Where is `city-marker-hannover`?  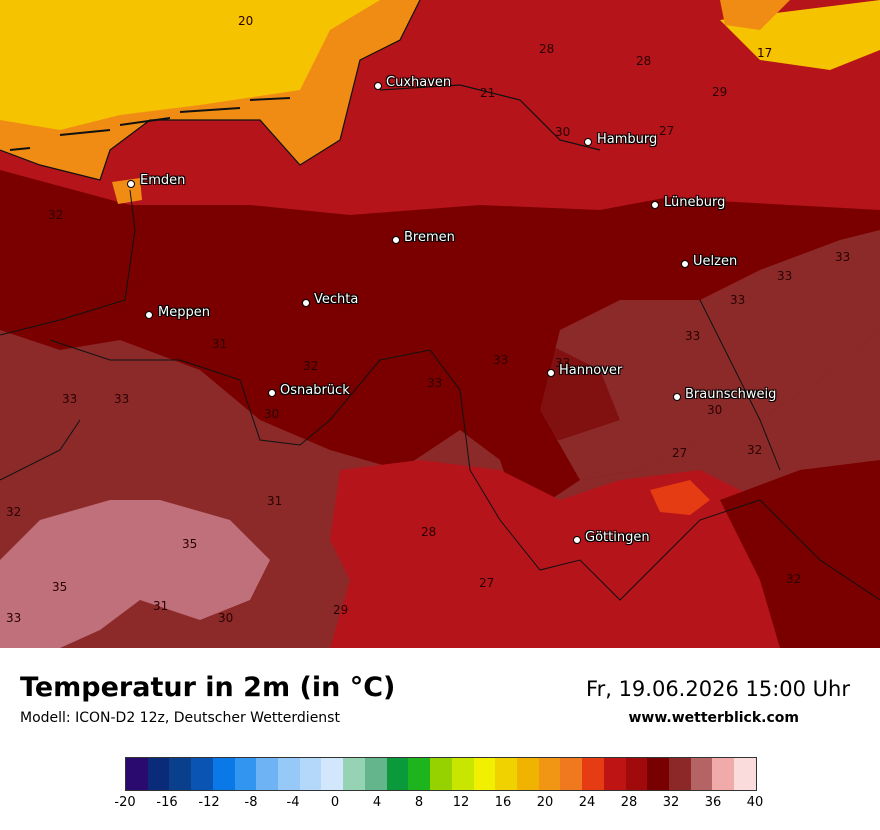 city-marker-hannover is located at coordinates (551, 373).